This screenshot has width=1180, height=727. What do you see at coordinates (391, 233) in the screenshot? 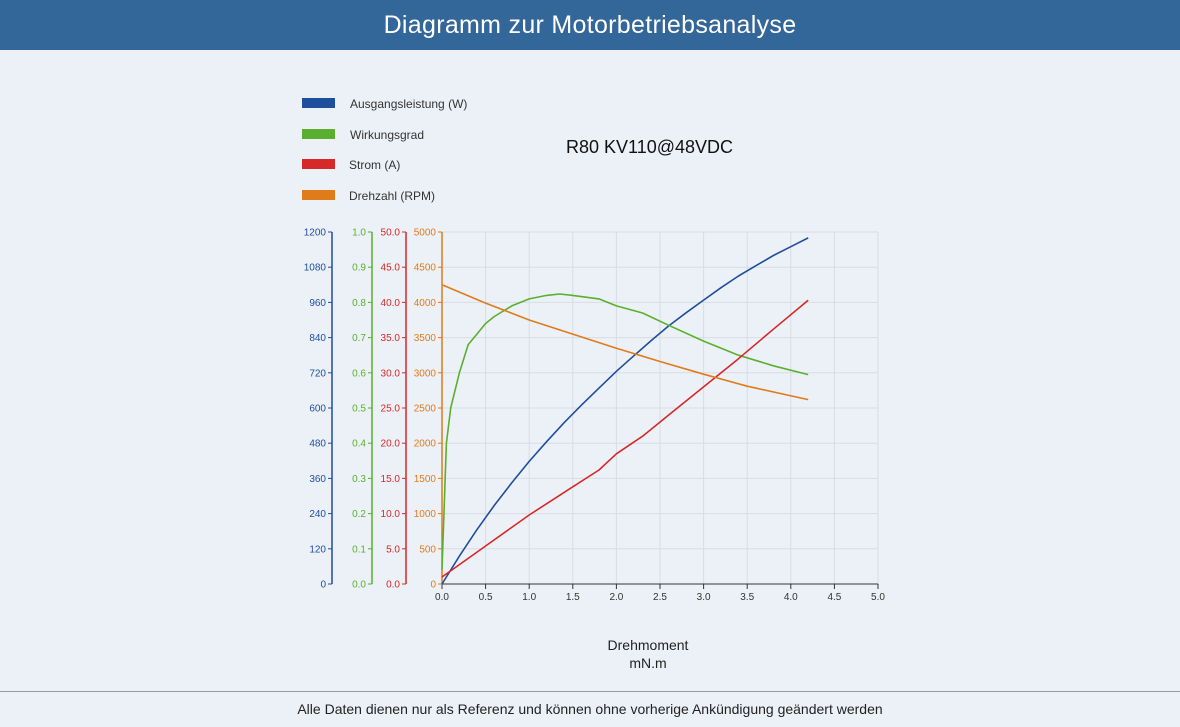
I see `y-tick-label: 50.0` at bounding box center [391, 233].